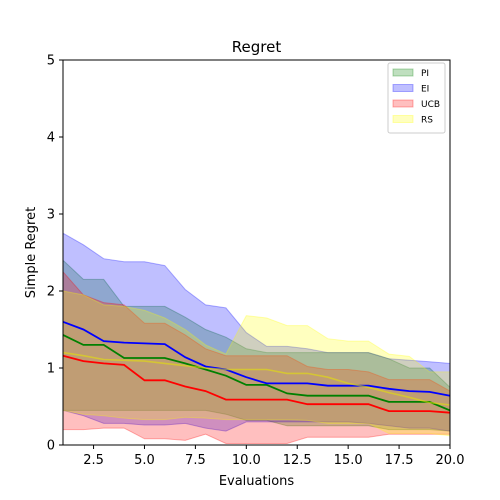 Image resolution: width=500 pixels, height=500 pixels. I want to click on line-ucb, so click(256, 384).